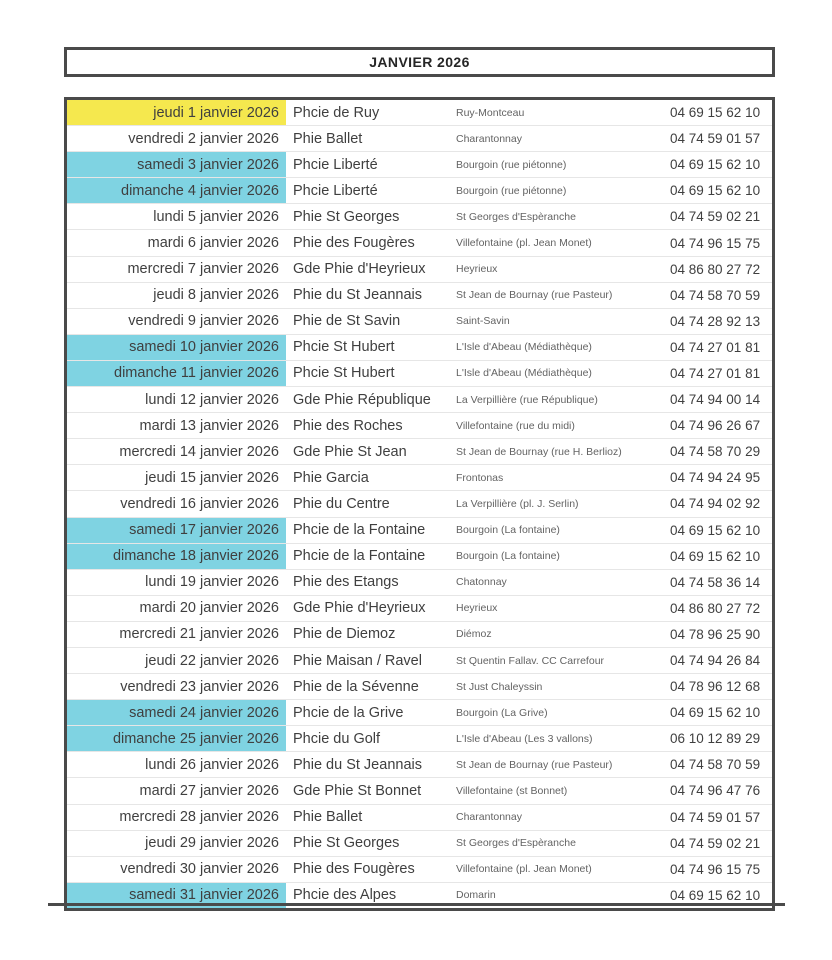  I want to click on location-cell: Bourgoin (La fontaine), so click(508, 530).